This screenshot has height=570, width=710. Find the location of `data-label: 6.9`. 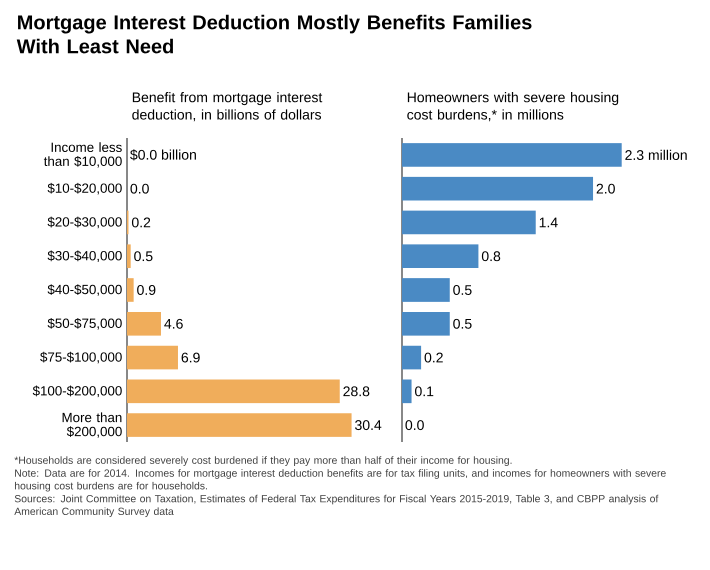

data-label: 6.9 is located at coordinates (191, 357).